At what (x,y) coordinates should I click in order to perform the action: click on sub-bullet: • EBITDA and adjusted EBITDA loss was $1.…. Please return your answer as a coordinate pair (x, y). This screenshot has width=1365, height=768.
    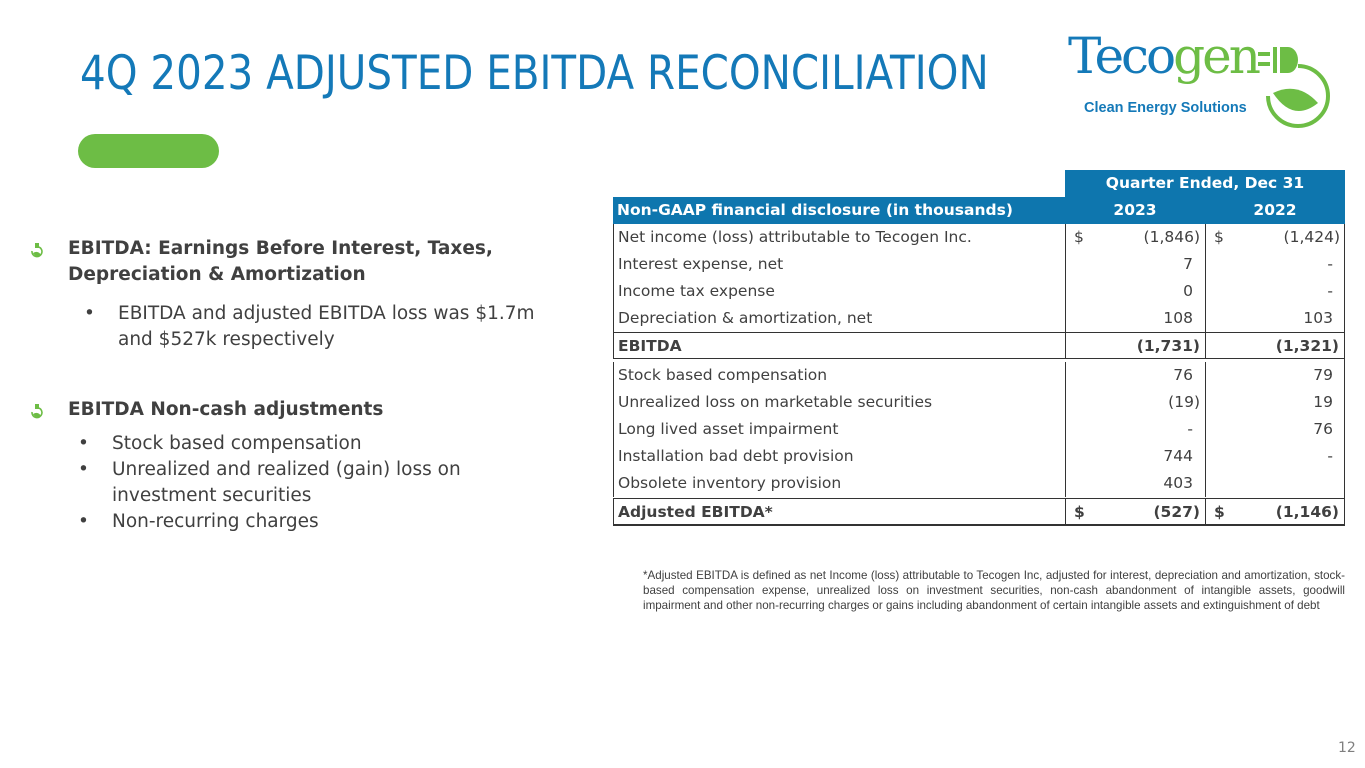
    Looking at the image, I should click on (290, 327).